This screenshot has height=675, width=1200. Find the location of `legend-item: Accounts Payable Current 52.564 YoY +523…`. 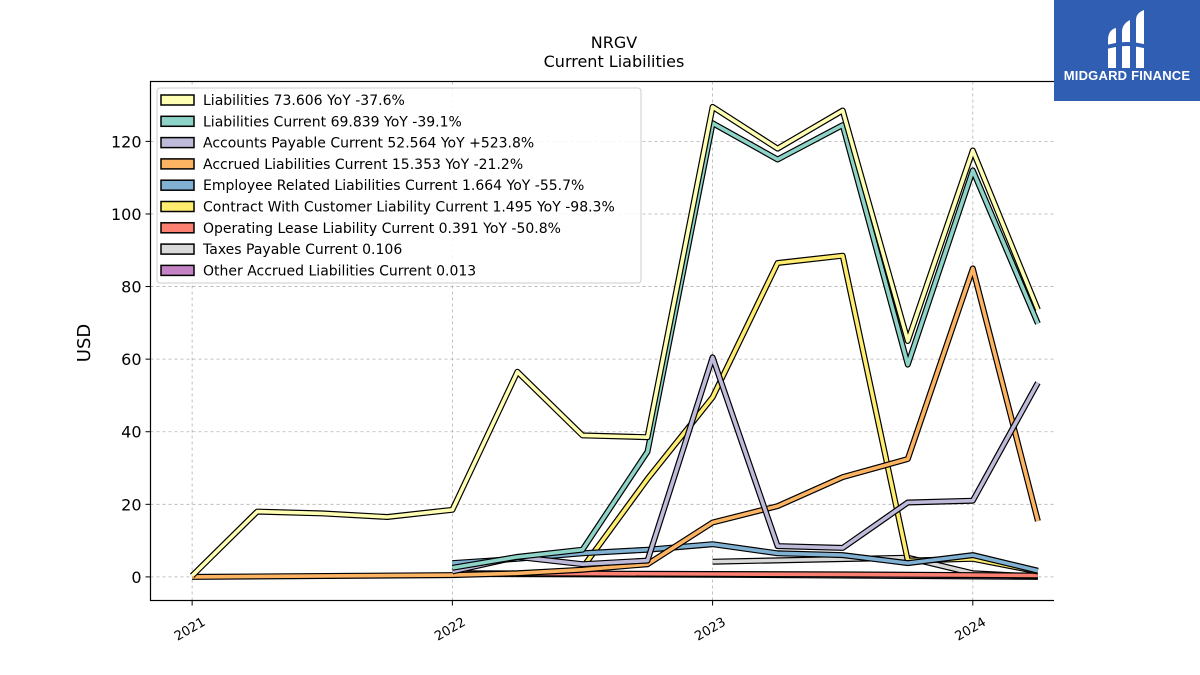

legend-item: Accounts Payable Current 52.564 YoY +523… is located at coordinates (347, 144).